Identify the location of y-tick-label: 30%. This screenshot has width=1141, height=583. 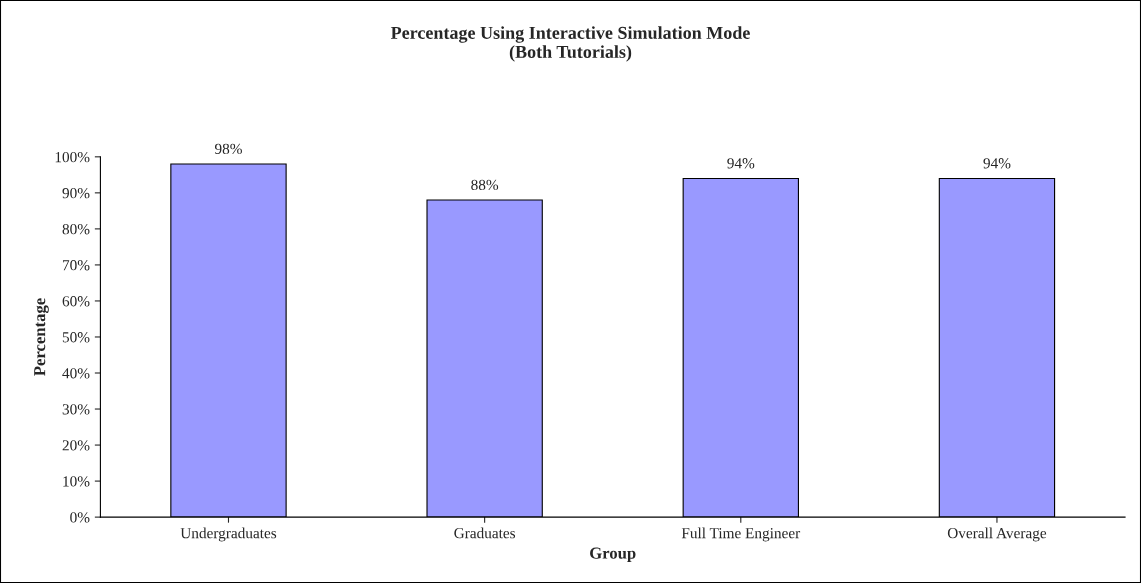
(76, 409).